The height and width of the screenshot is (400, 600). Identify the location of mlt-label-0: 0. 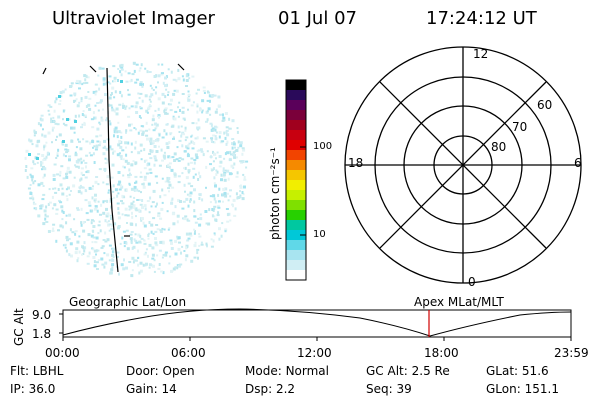
(472, 282).